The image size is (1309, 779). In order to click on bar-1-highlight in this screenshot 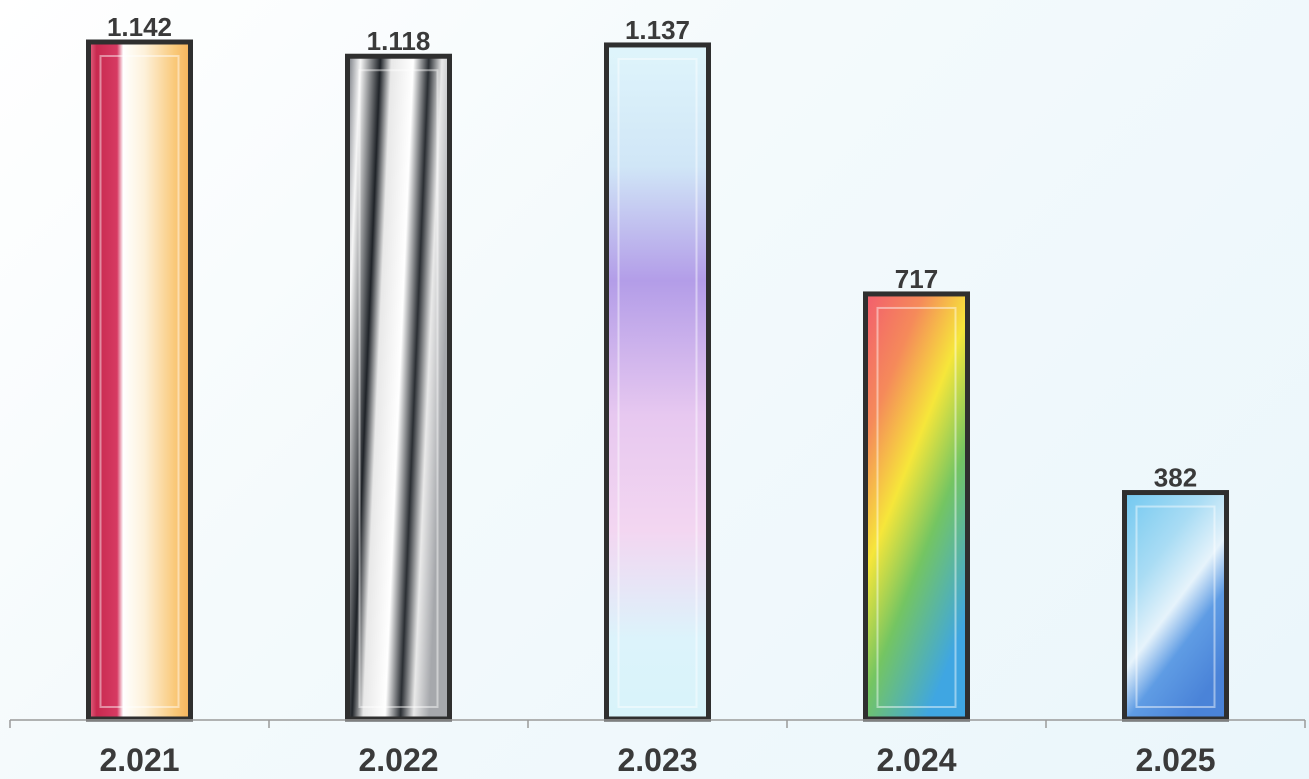, I will do `click(139, 381)`.